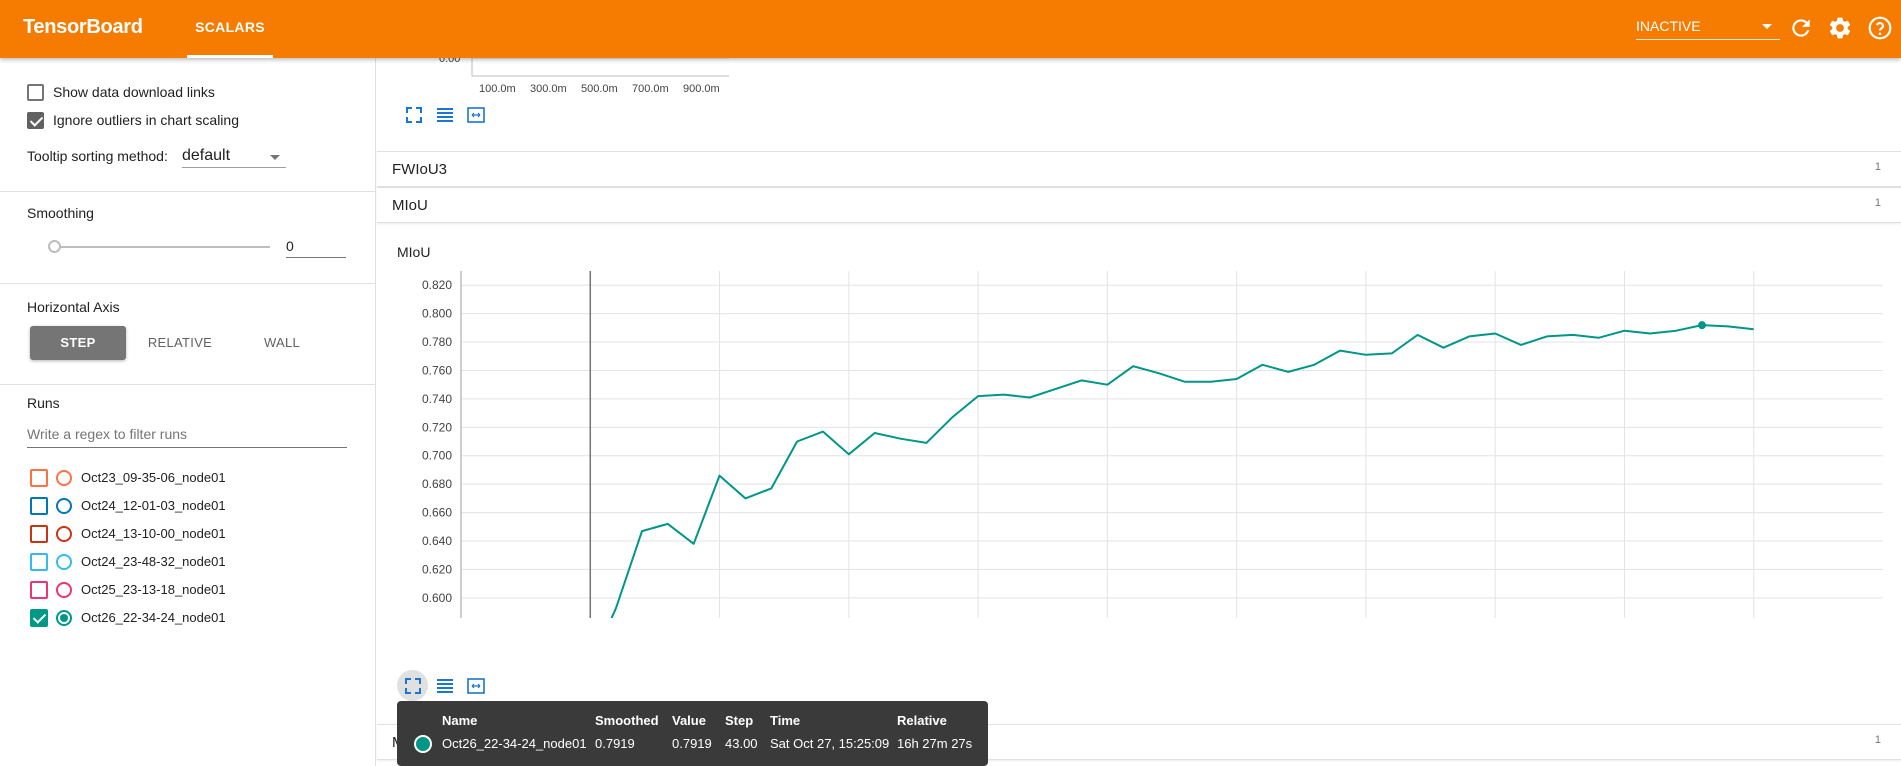 The image size is (1901, 766). I want to click on y-tick-label: 0.780, so click(437, 342).